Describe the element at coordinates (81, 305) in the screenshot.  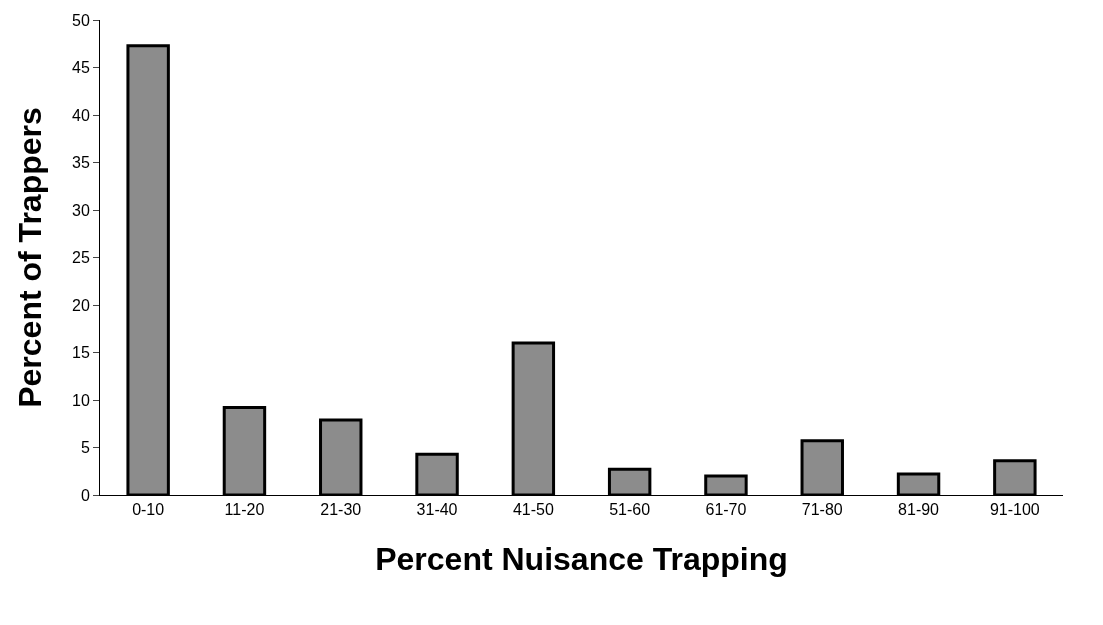
I see `y-tick-label: 20` at that location.